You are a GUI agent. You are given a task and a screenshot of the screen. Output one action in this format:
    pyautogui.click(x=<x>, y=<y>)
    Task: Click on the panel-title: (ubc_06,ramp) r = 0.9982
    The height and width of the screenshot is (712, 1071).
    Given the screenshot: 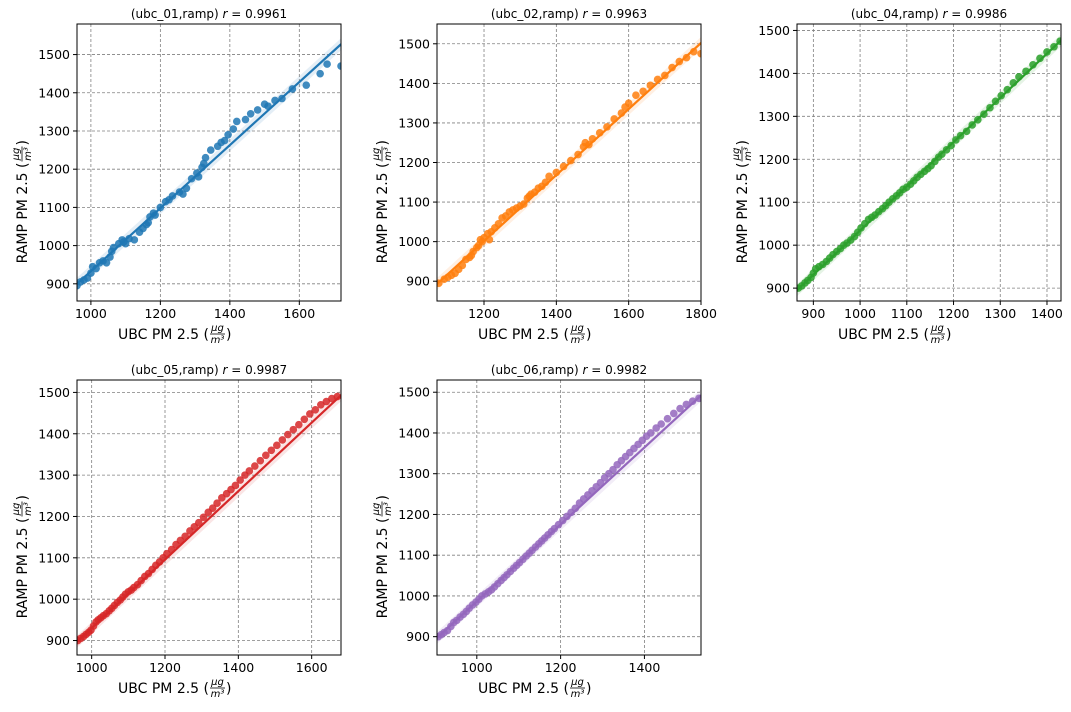 What is the action you would take?
    pyautogui.click(x=569, y=370)
    